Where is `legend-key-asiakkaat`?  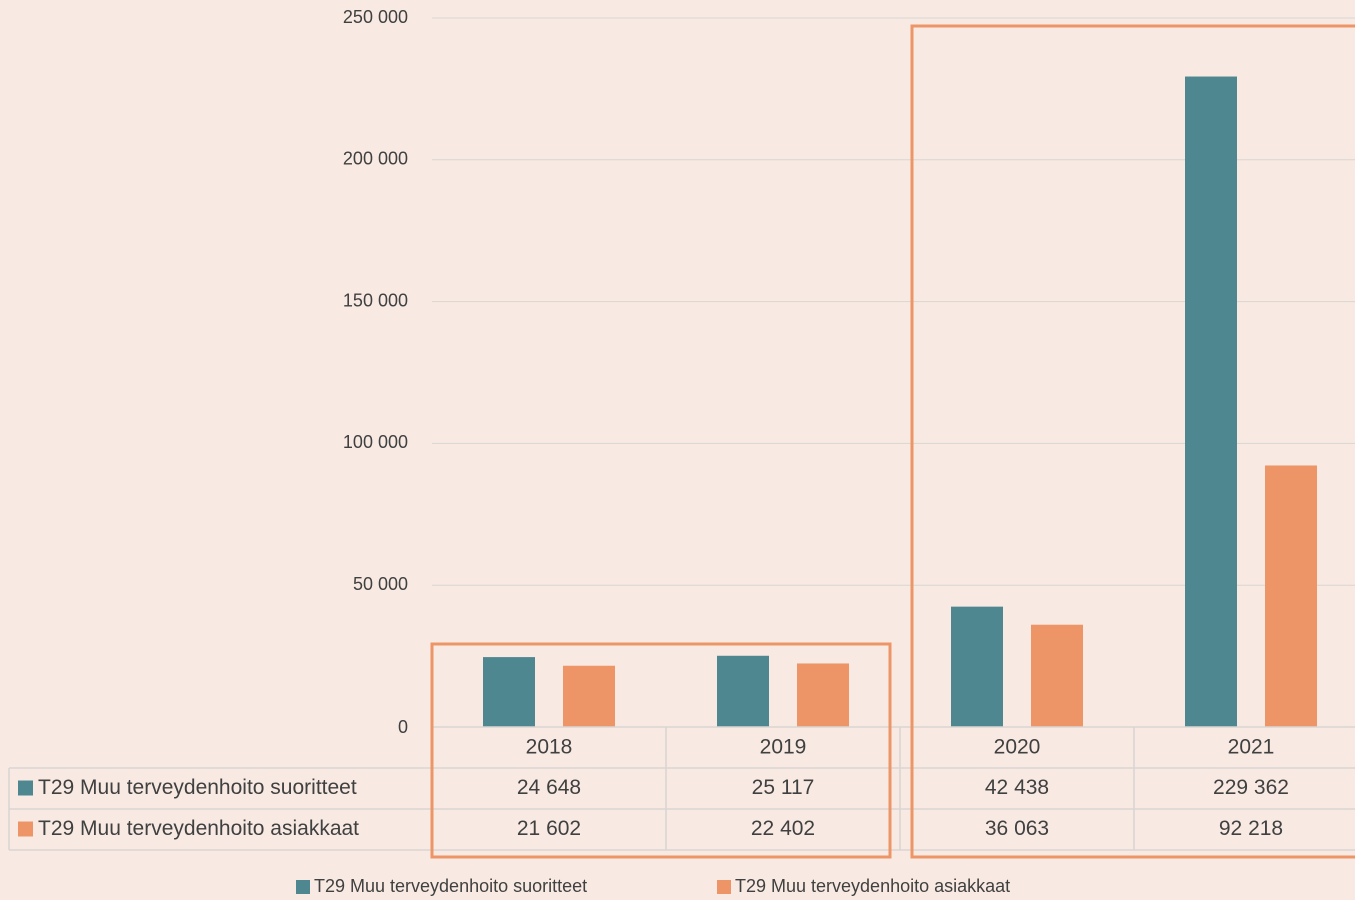
legend-key-asiakkaat is located at coordinates (724, 887).